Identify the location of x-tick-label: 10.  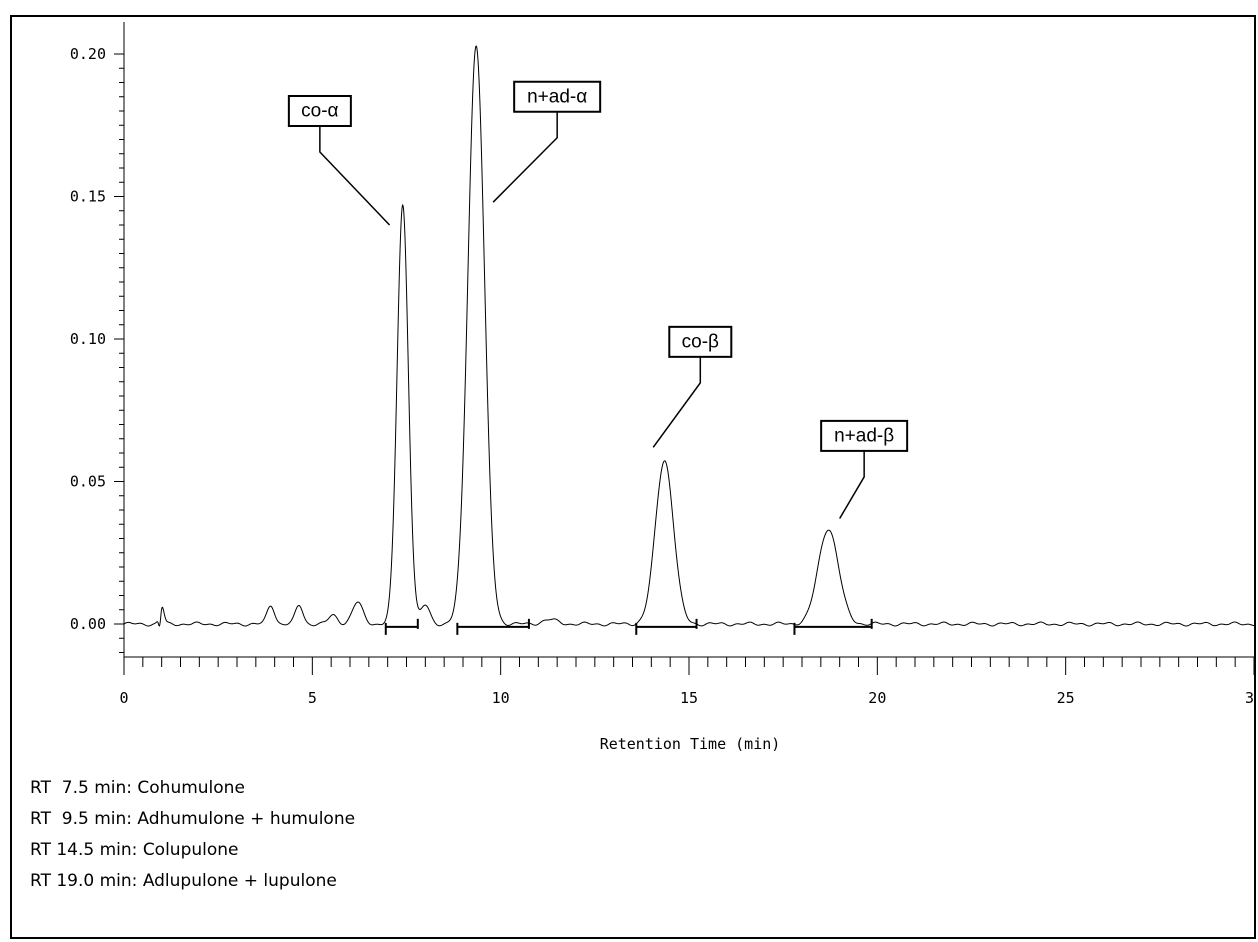
(501, 698).